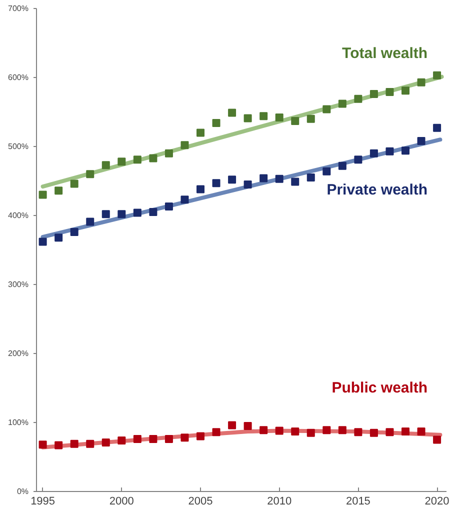 Image resolution: width=452 pixels, height=517 pixels. Describe the element at coordinates (18, 8) in the screenshot. I see `y-tick-label: 700%` at that location.